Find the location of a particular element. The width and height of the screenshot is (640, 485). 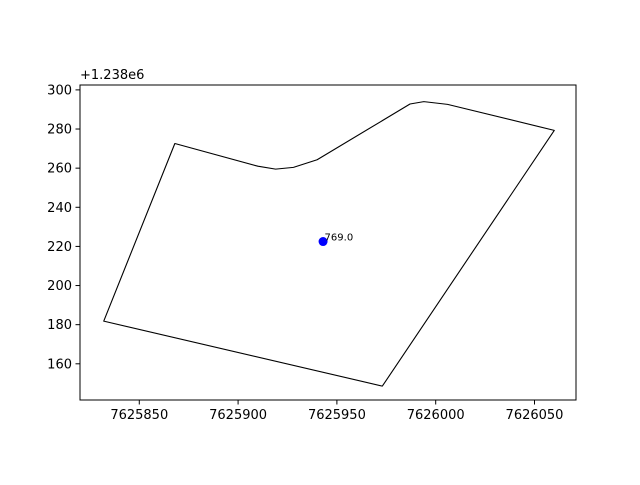

y-tick-label: 160 is located at coordinates (59, 364).